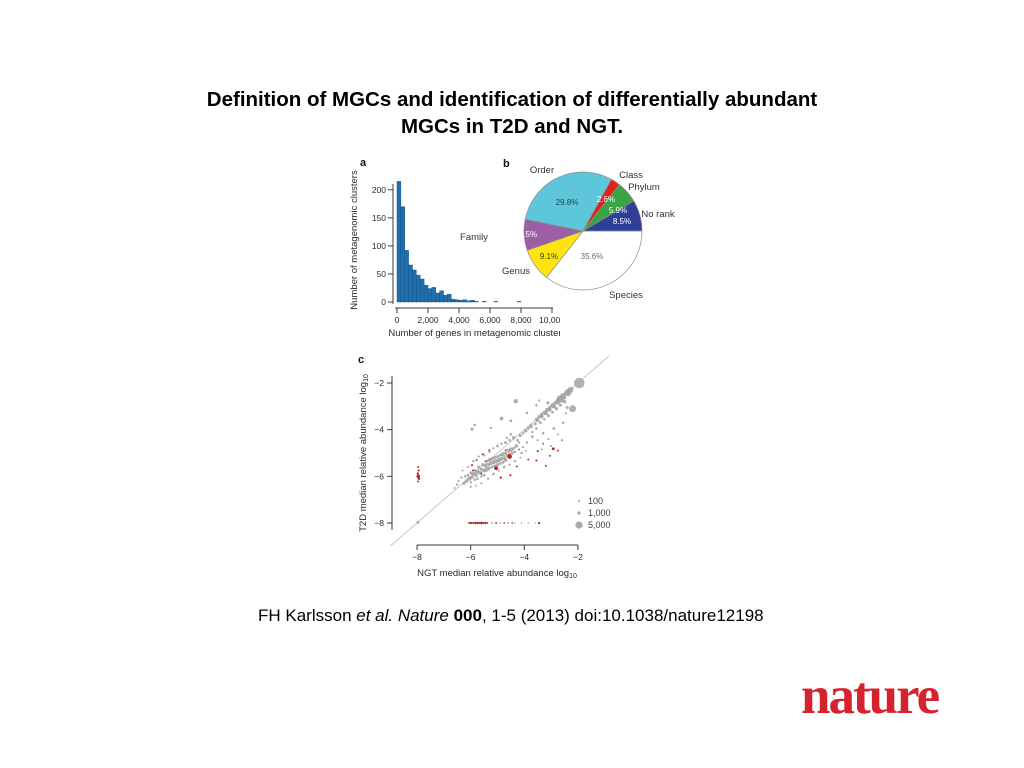 The width and height of the screenshot is (1024, 768). Describe the element at coordinates (474, 333) in the screenshot. I see `svg-text:Number of genes in metagenomic: Number of genes in metagenomic cluster` at that location.